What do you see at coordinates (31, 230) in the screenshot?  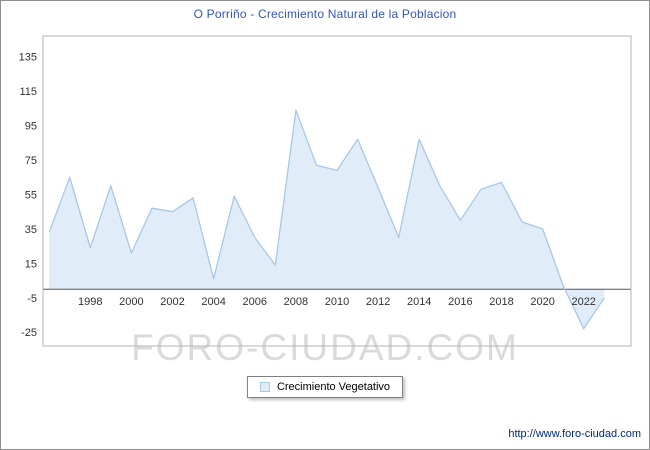 I see `y-tick-label: 35` at bounding box center [31, 230].